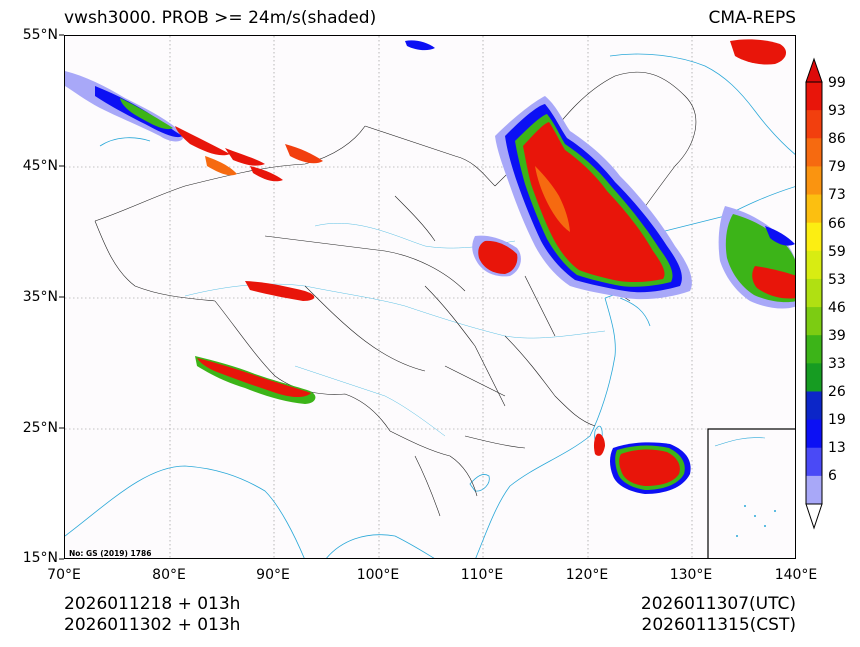 This screenshot has height=647, width=860. Describe the element at coordinates (837, 224) in the screenshot. I see `cbar-label-66: 66` at that location.